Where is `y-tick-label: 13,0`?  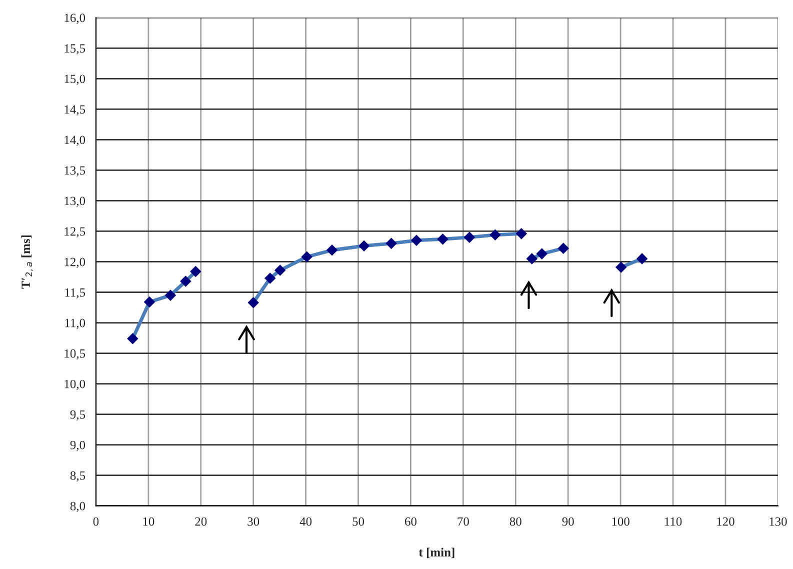
y-tick-label: 13,0 is located at coordinates (75, 201).